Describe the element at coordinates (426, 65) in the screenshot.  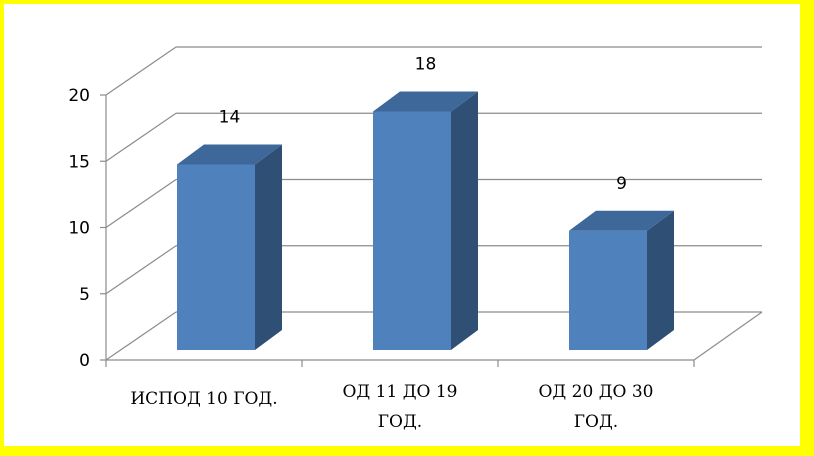
I see `data-label-1: 18` at that location.